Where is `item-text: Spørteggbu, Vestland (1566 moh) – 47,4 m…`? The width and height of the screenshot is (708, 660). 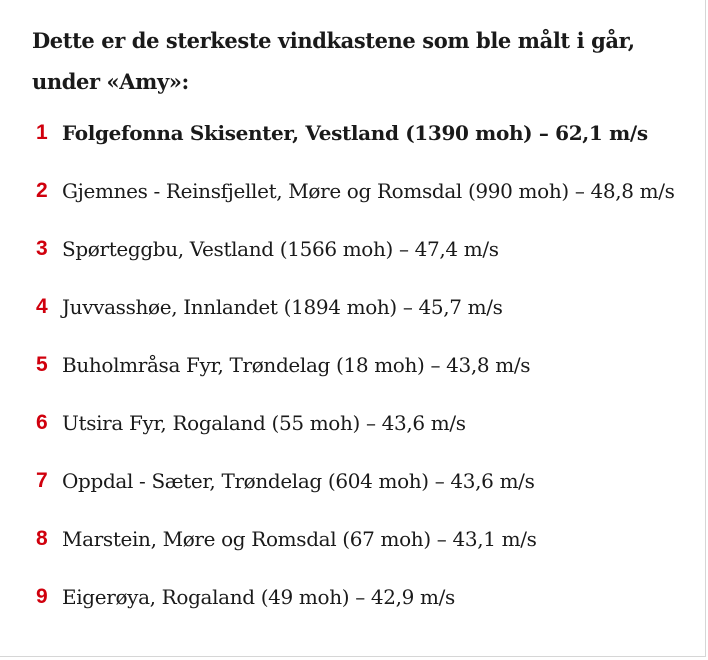 item-text: Spørteggbu, Vestland (1566 moh) – 47,4 m… is located at coordinates (280, 249).